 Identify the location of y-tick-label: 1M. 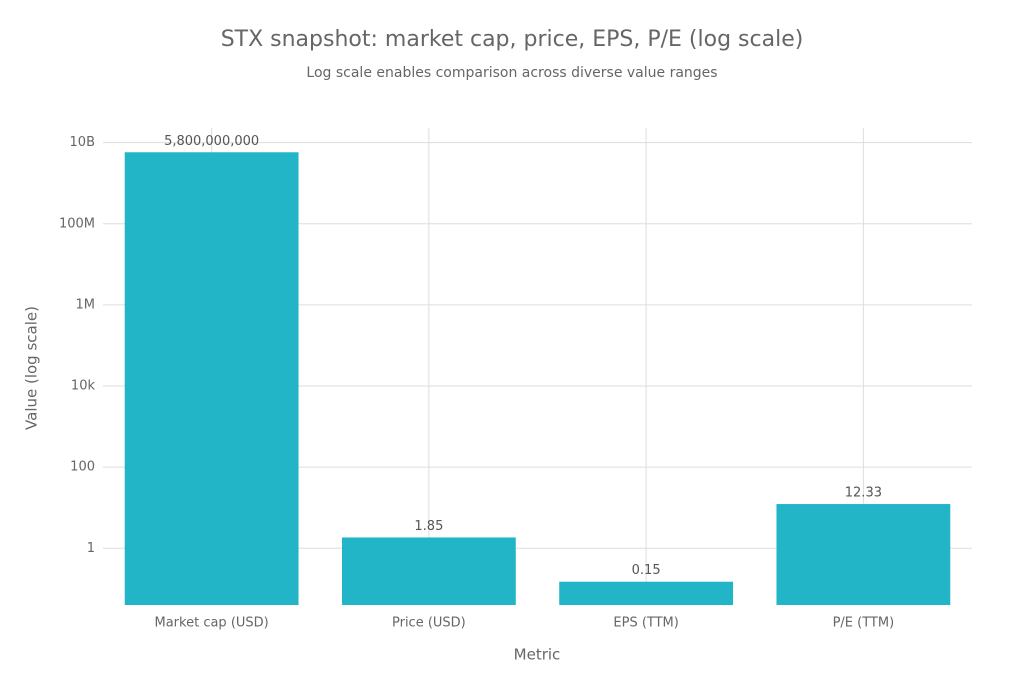
(86, 304).